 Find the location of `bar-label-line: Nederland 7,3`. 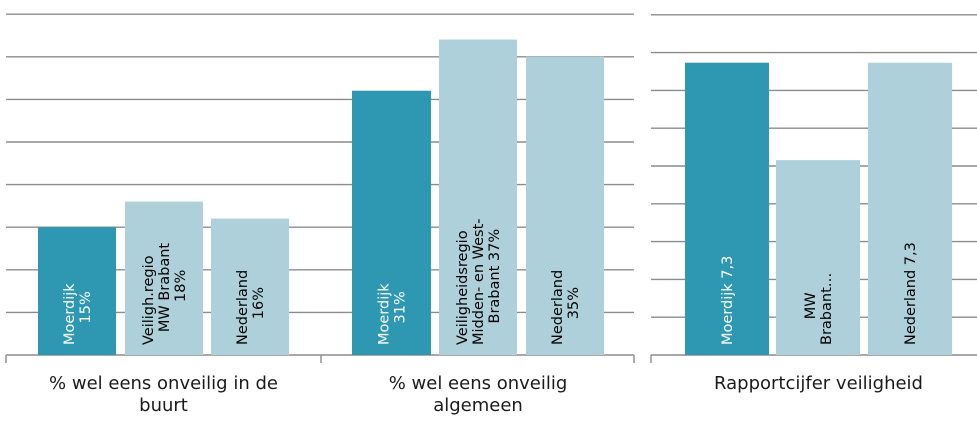

bar-label-line: Nederland 7,3 is located at coordinates (911, 293).